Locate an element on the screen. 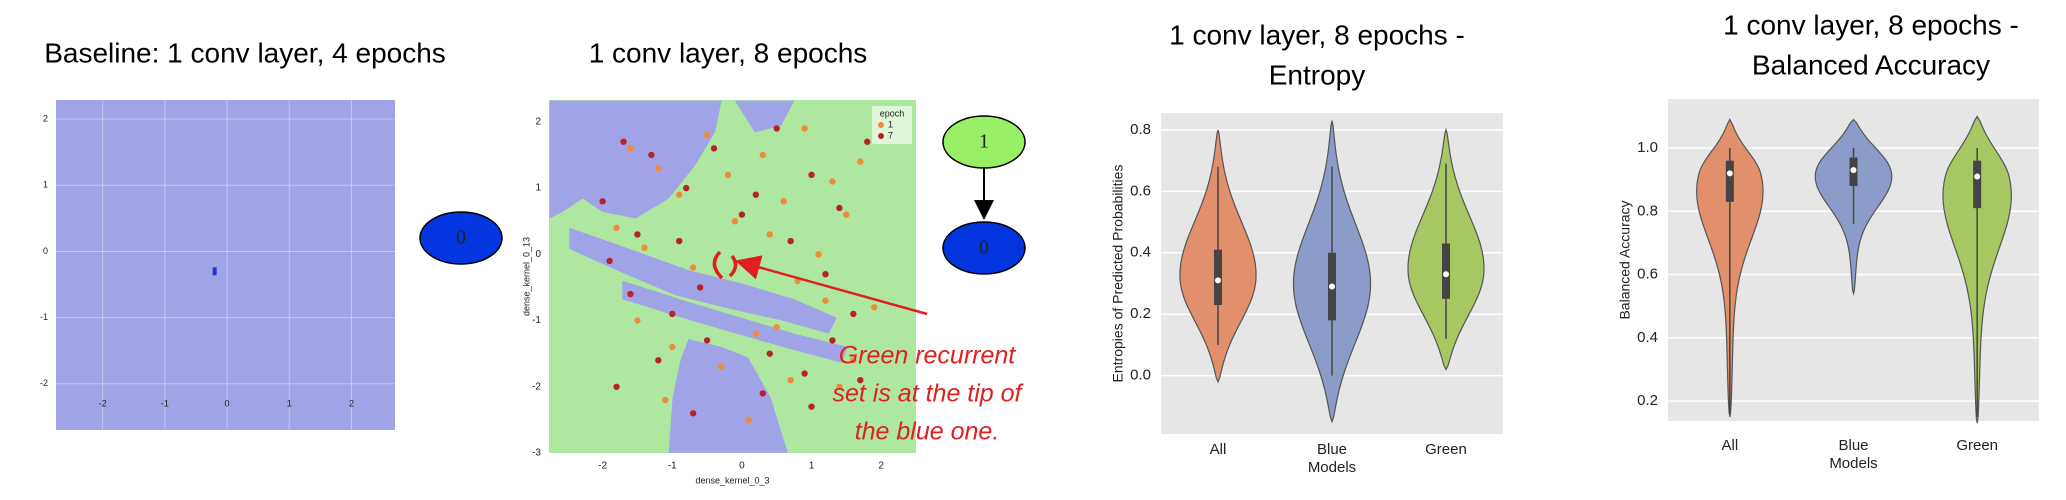 This screenshot has height=500, width=2066. x-axis-label: Models is located at coordinates (1332, 467).